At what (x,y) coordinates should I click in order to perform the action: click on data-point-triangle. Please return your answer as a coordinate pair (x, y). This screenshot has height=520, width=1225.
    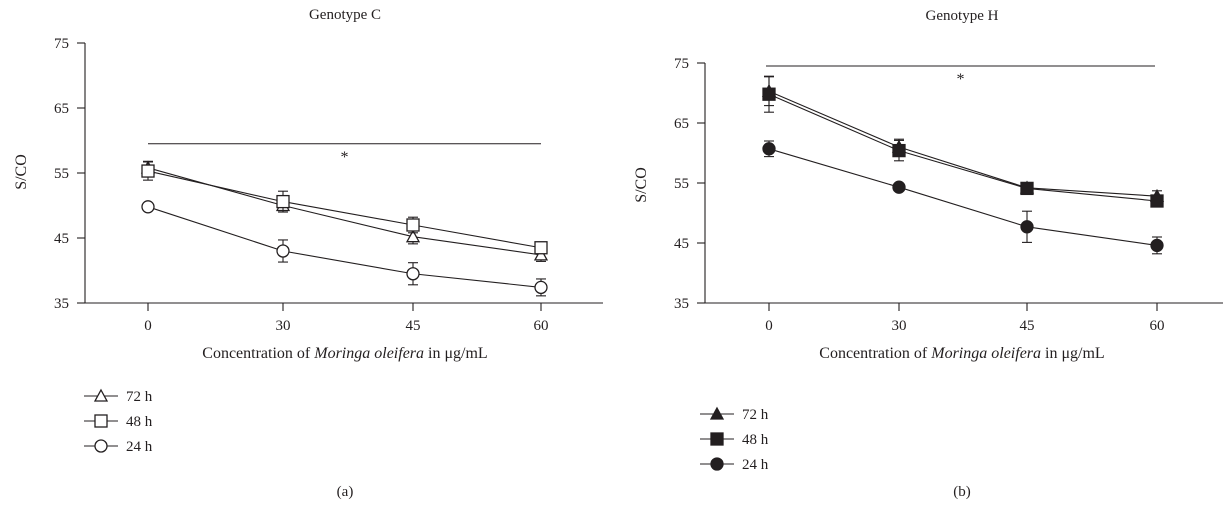
    Looking at the image, I should click on (413, 236).